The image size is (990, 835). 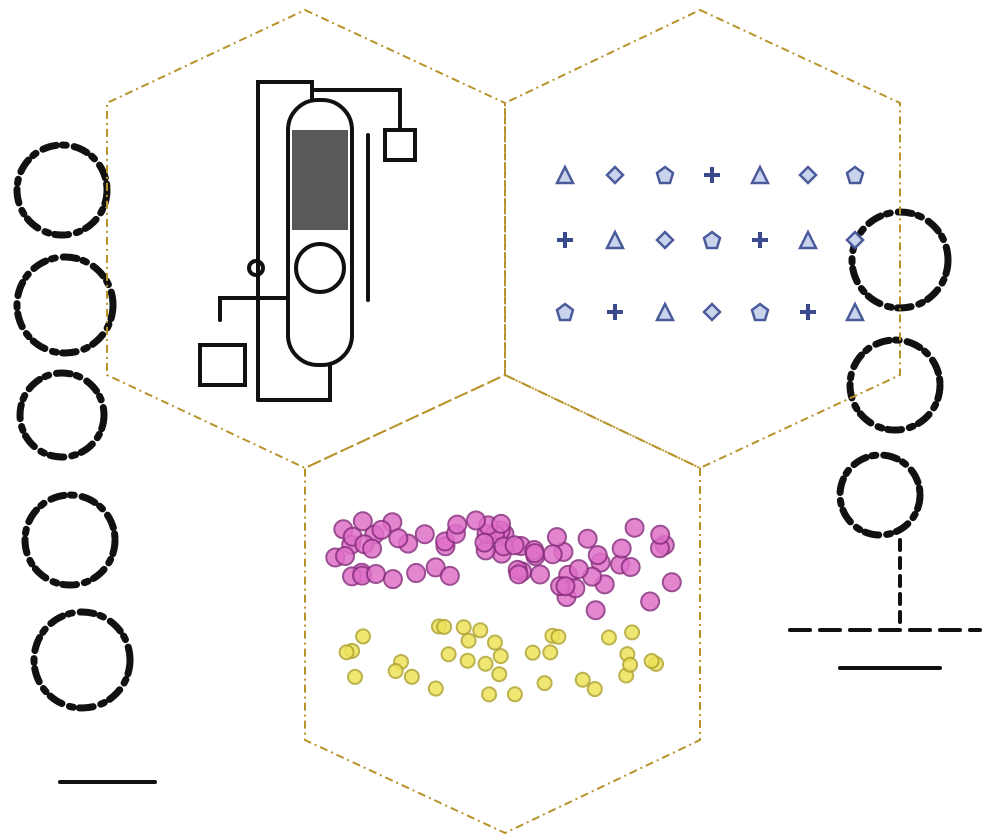 I want to click on heater, so click(x=320, y=268).